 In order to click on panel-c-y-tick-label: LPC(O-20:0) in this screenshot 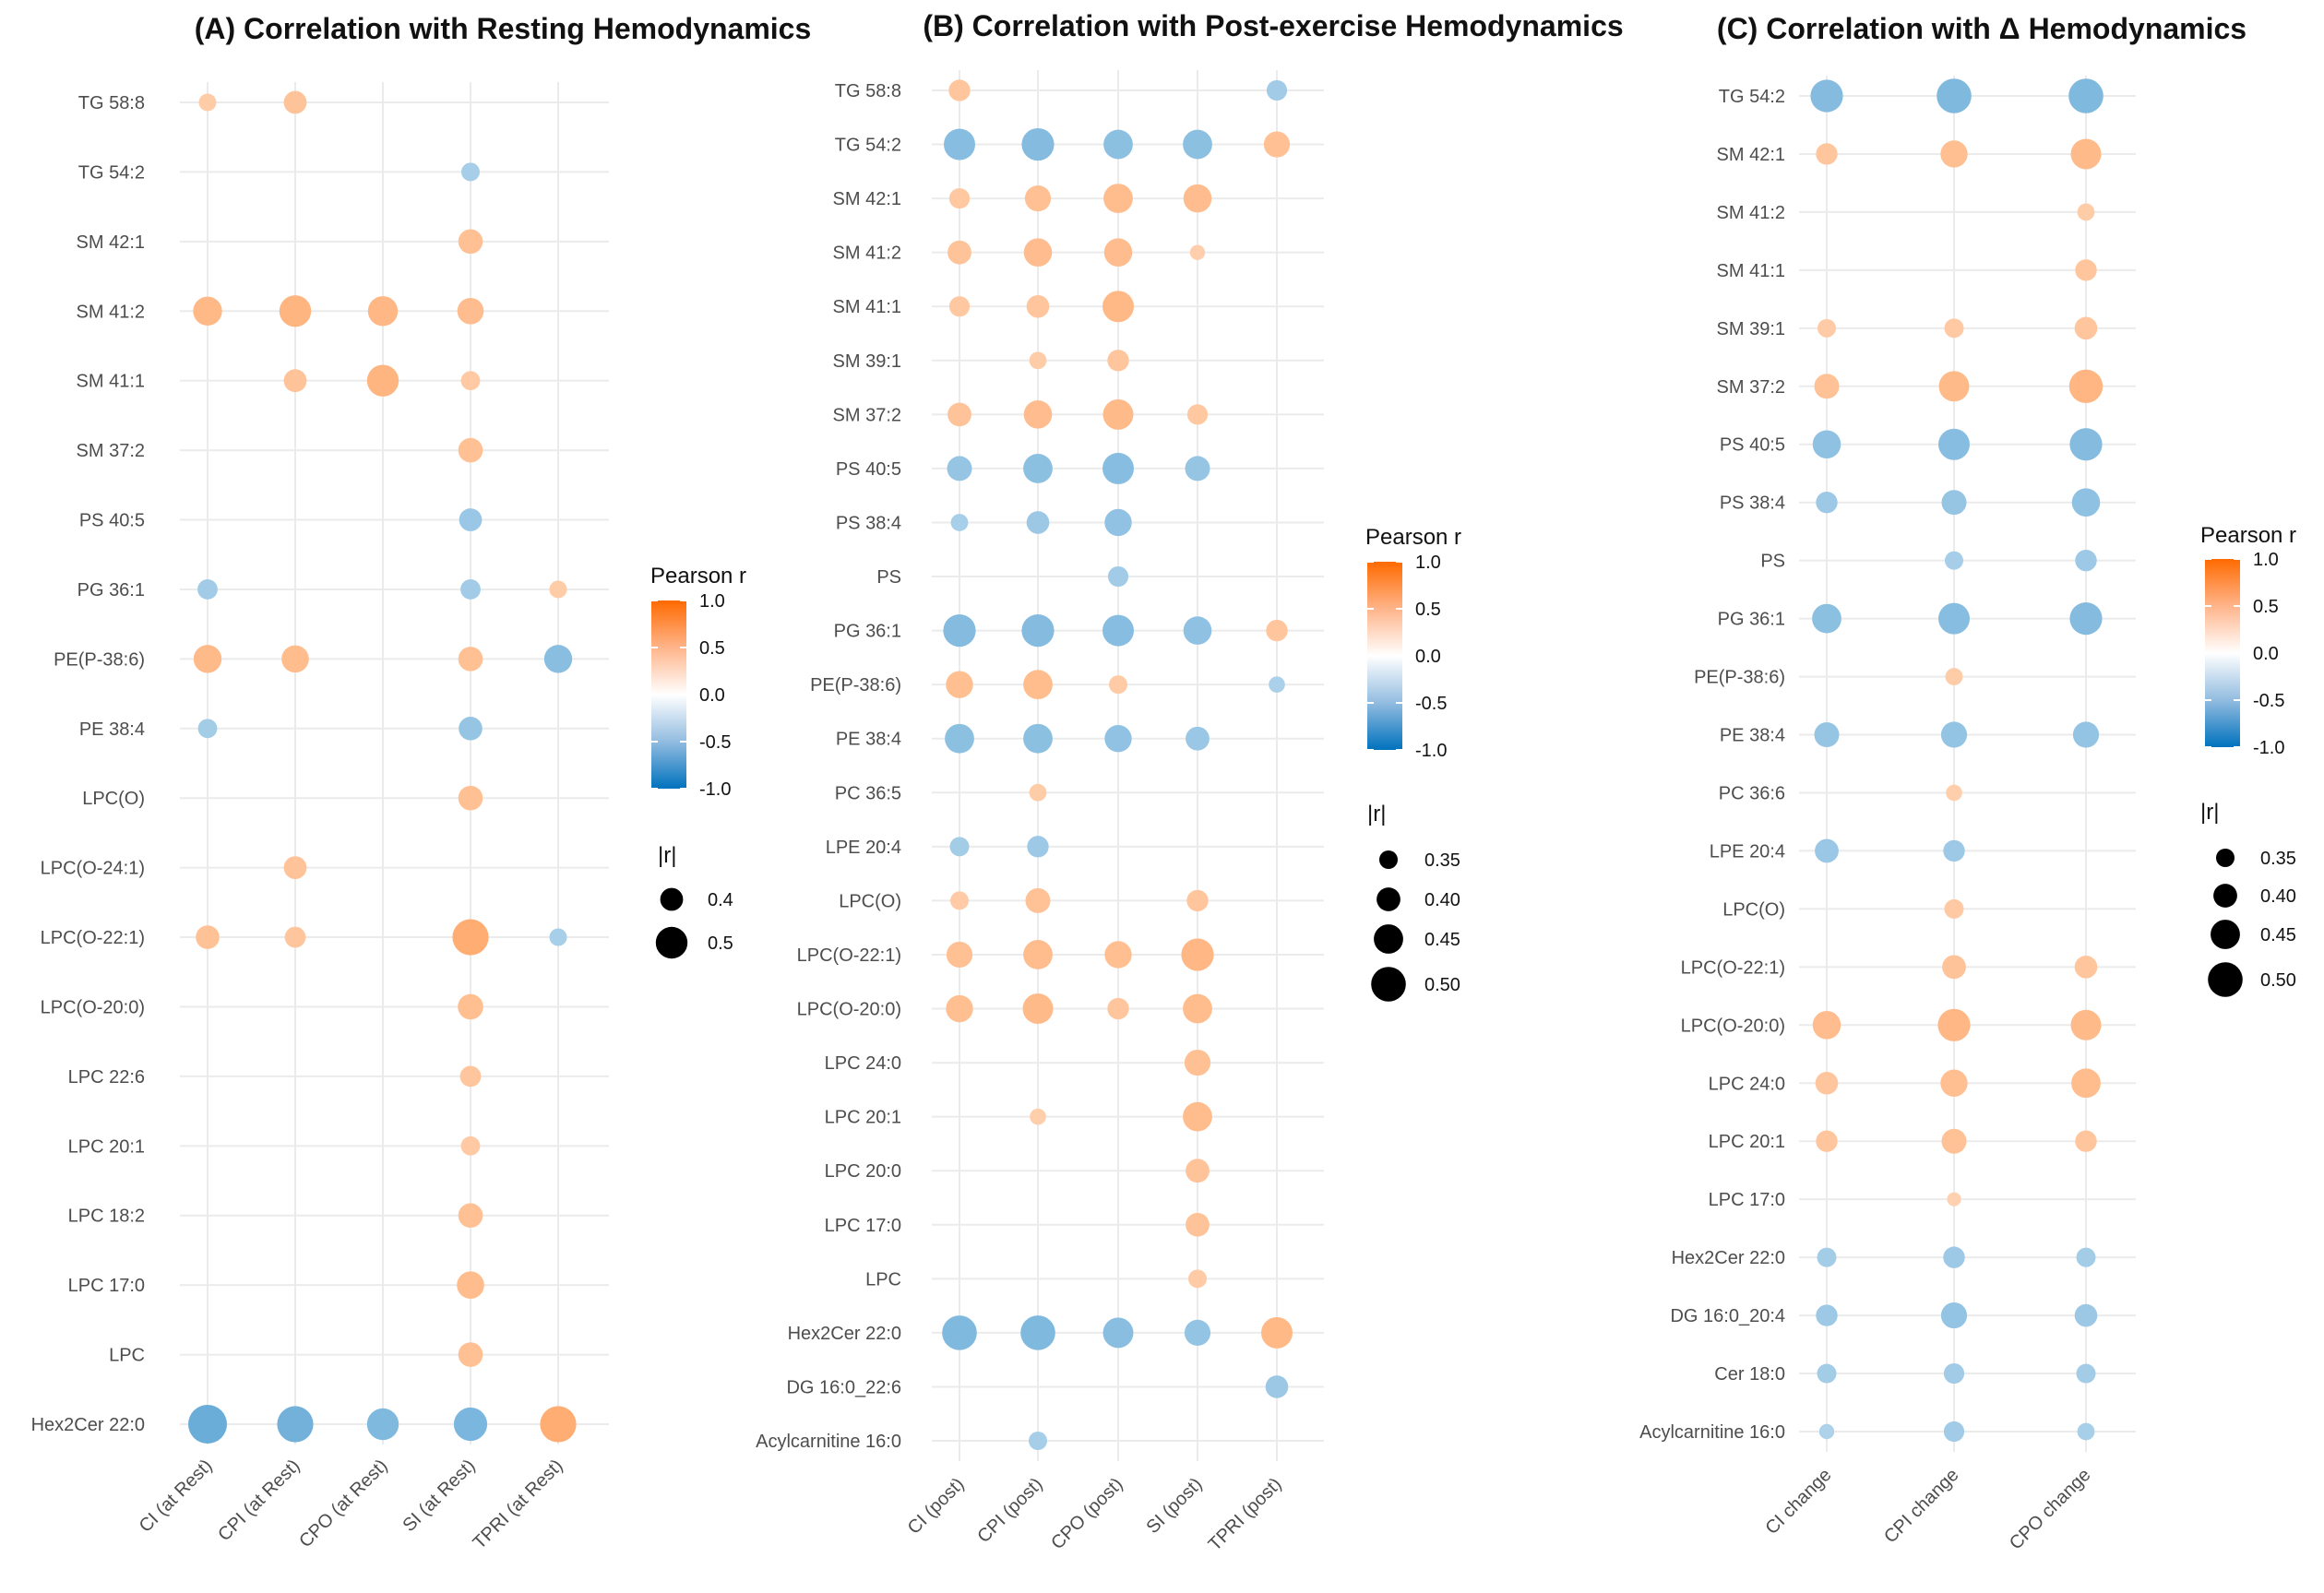, I will do `click(1733, 1026)`.